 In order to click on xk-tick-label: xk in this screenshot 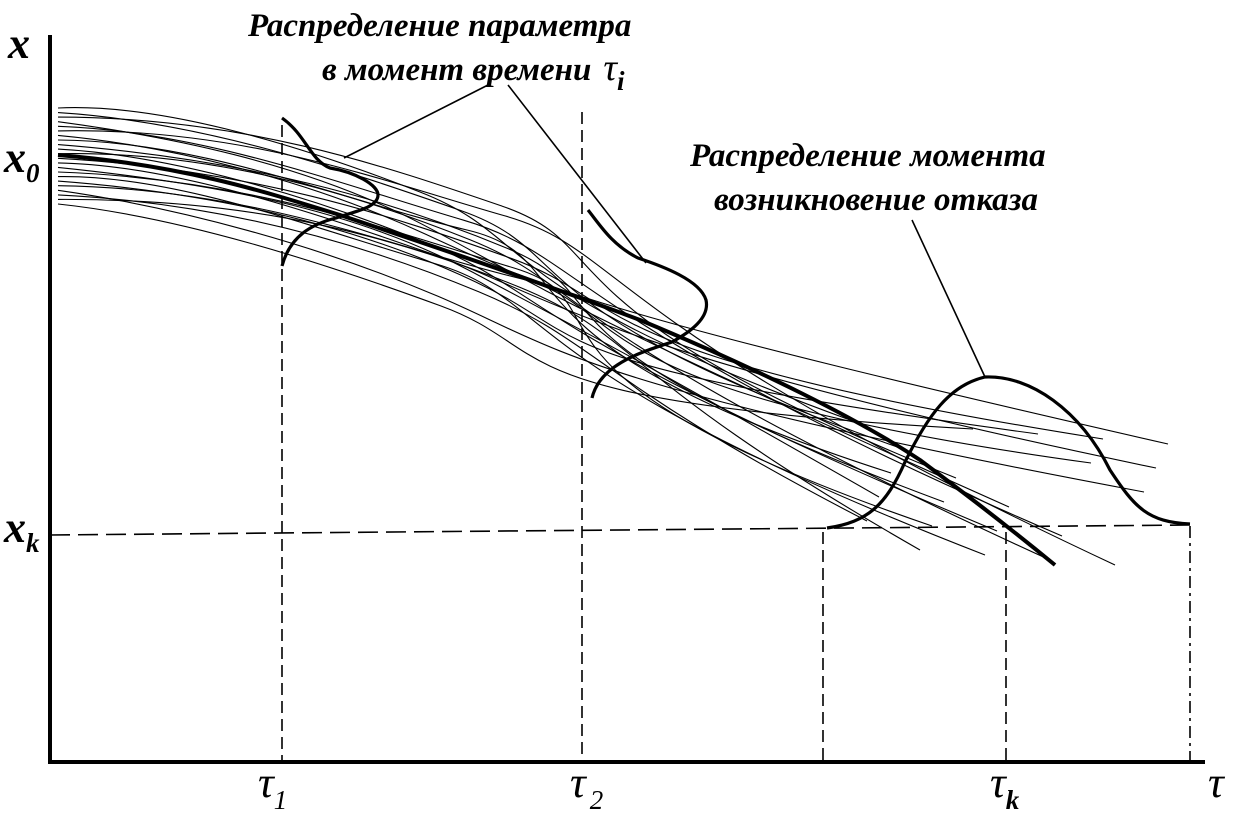, I will do `click(21, 530)`.